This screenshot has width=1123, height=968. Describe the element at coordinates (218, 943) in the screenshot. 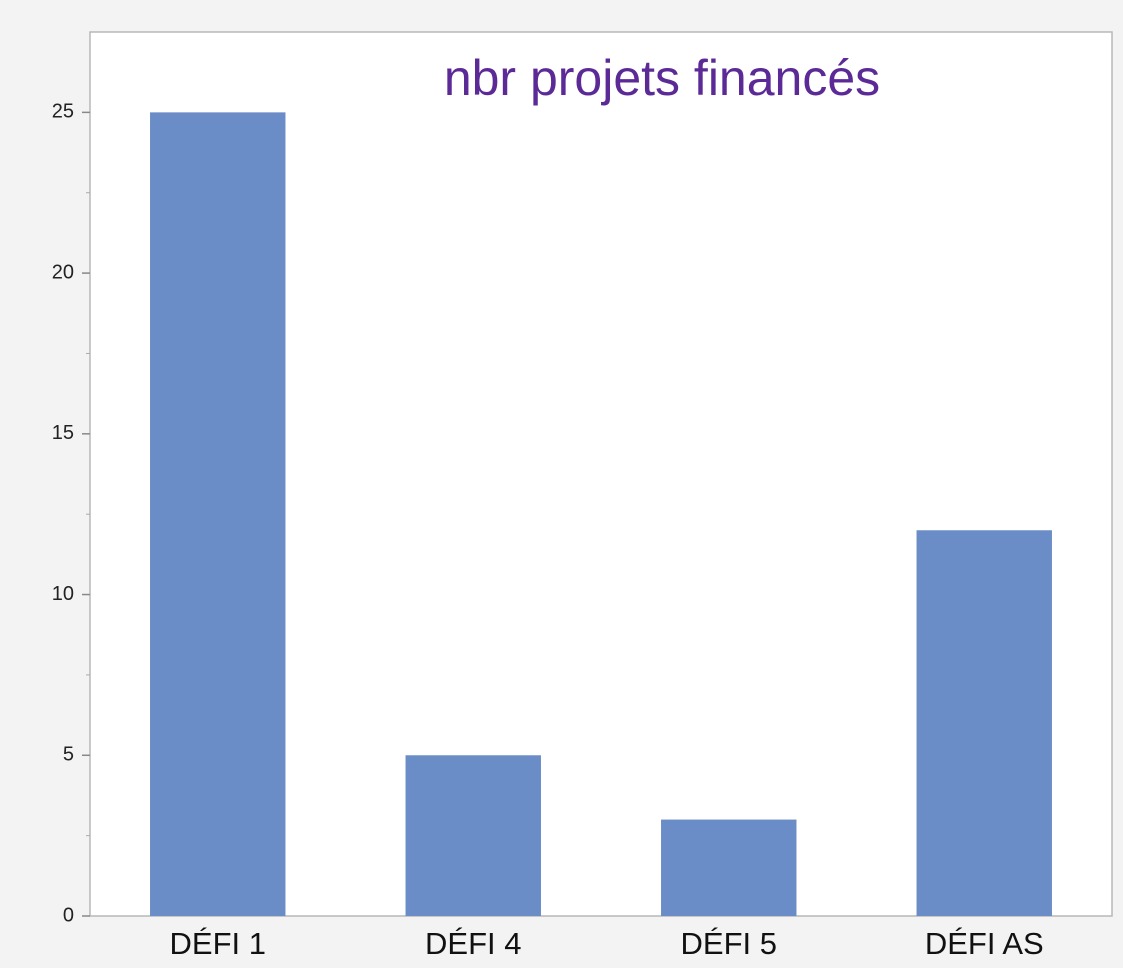

I see `x-tick-label: DÉFI 1` at that location.